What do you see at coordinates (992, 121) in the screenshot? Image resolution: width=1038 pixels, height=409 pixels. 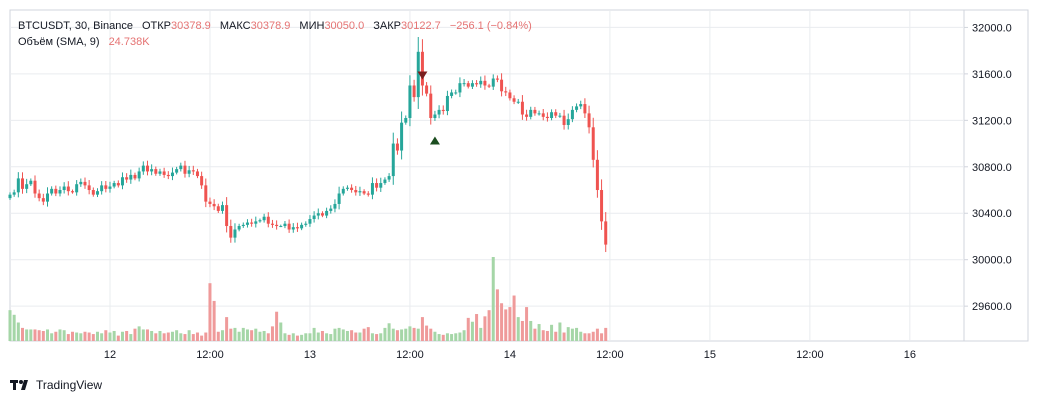 I see `y-tick-label: 31200.0` at bounding box center [992, 121].